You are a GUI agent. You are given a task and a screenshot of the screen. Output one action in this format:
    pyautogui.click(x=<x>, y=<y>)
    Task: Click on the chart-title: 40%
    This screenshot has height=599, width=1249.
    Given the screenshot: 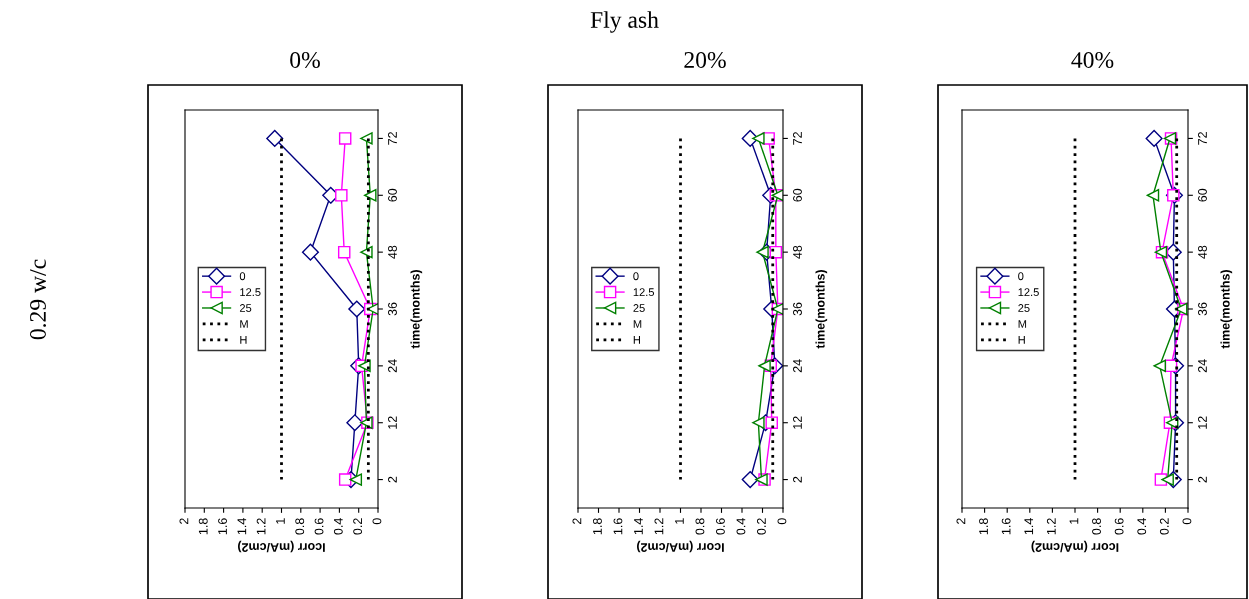 What is the action you would take?
    pyautogui.click(x=1092, y=59)
    